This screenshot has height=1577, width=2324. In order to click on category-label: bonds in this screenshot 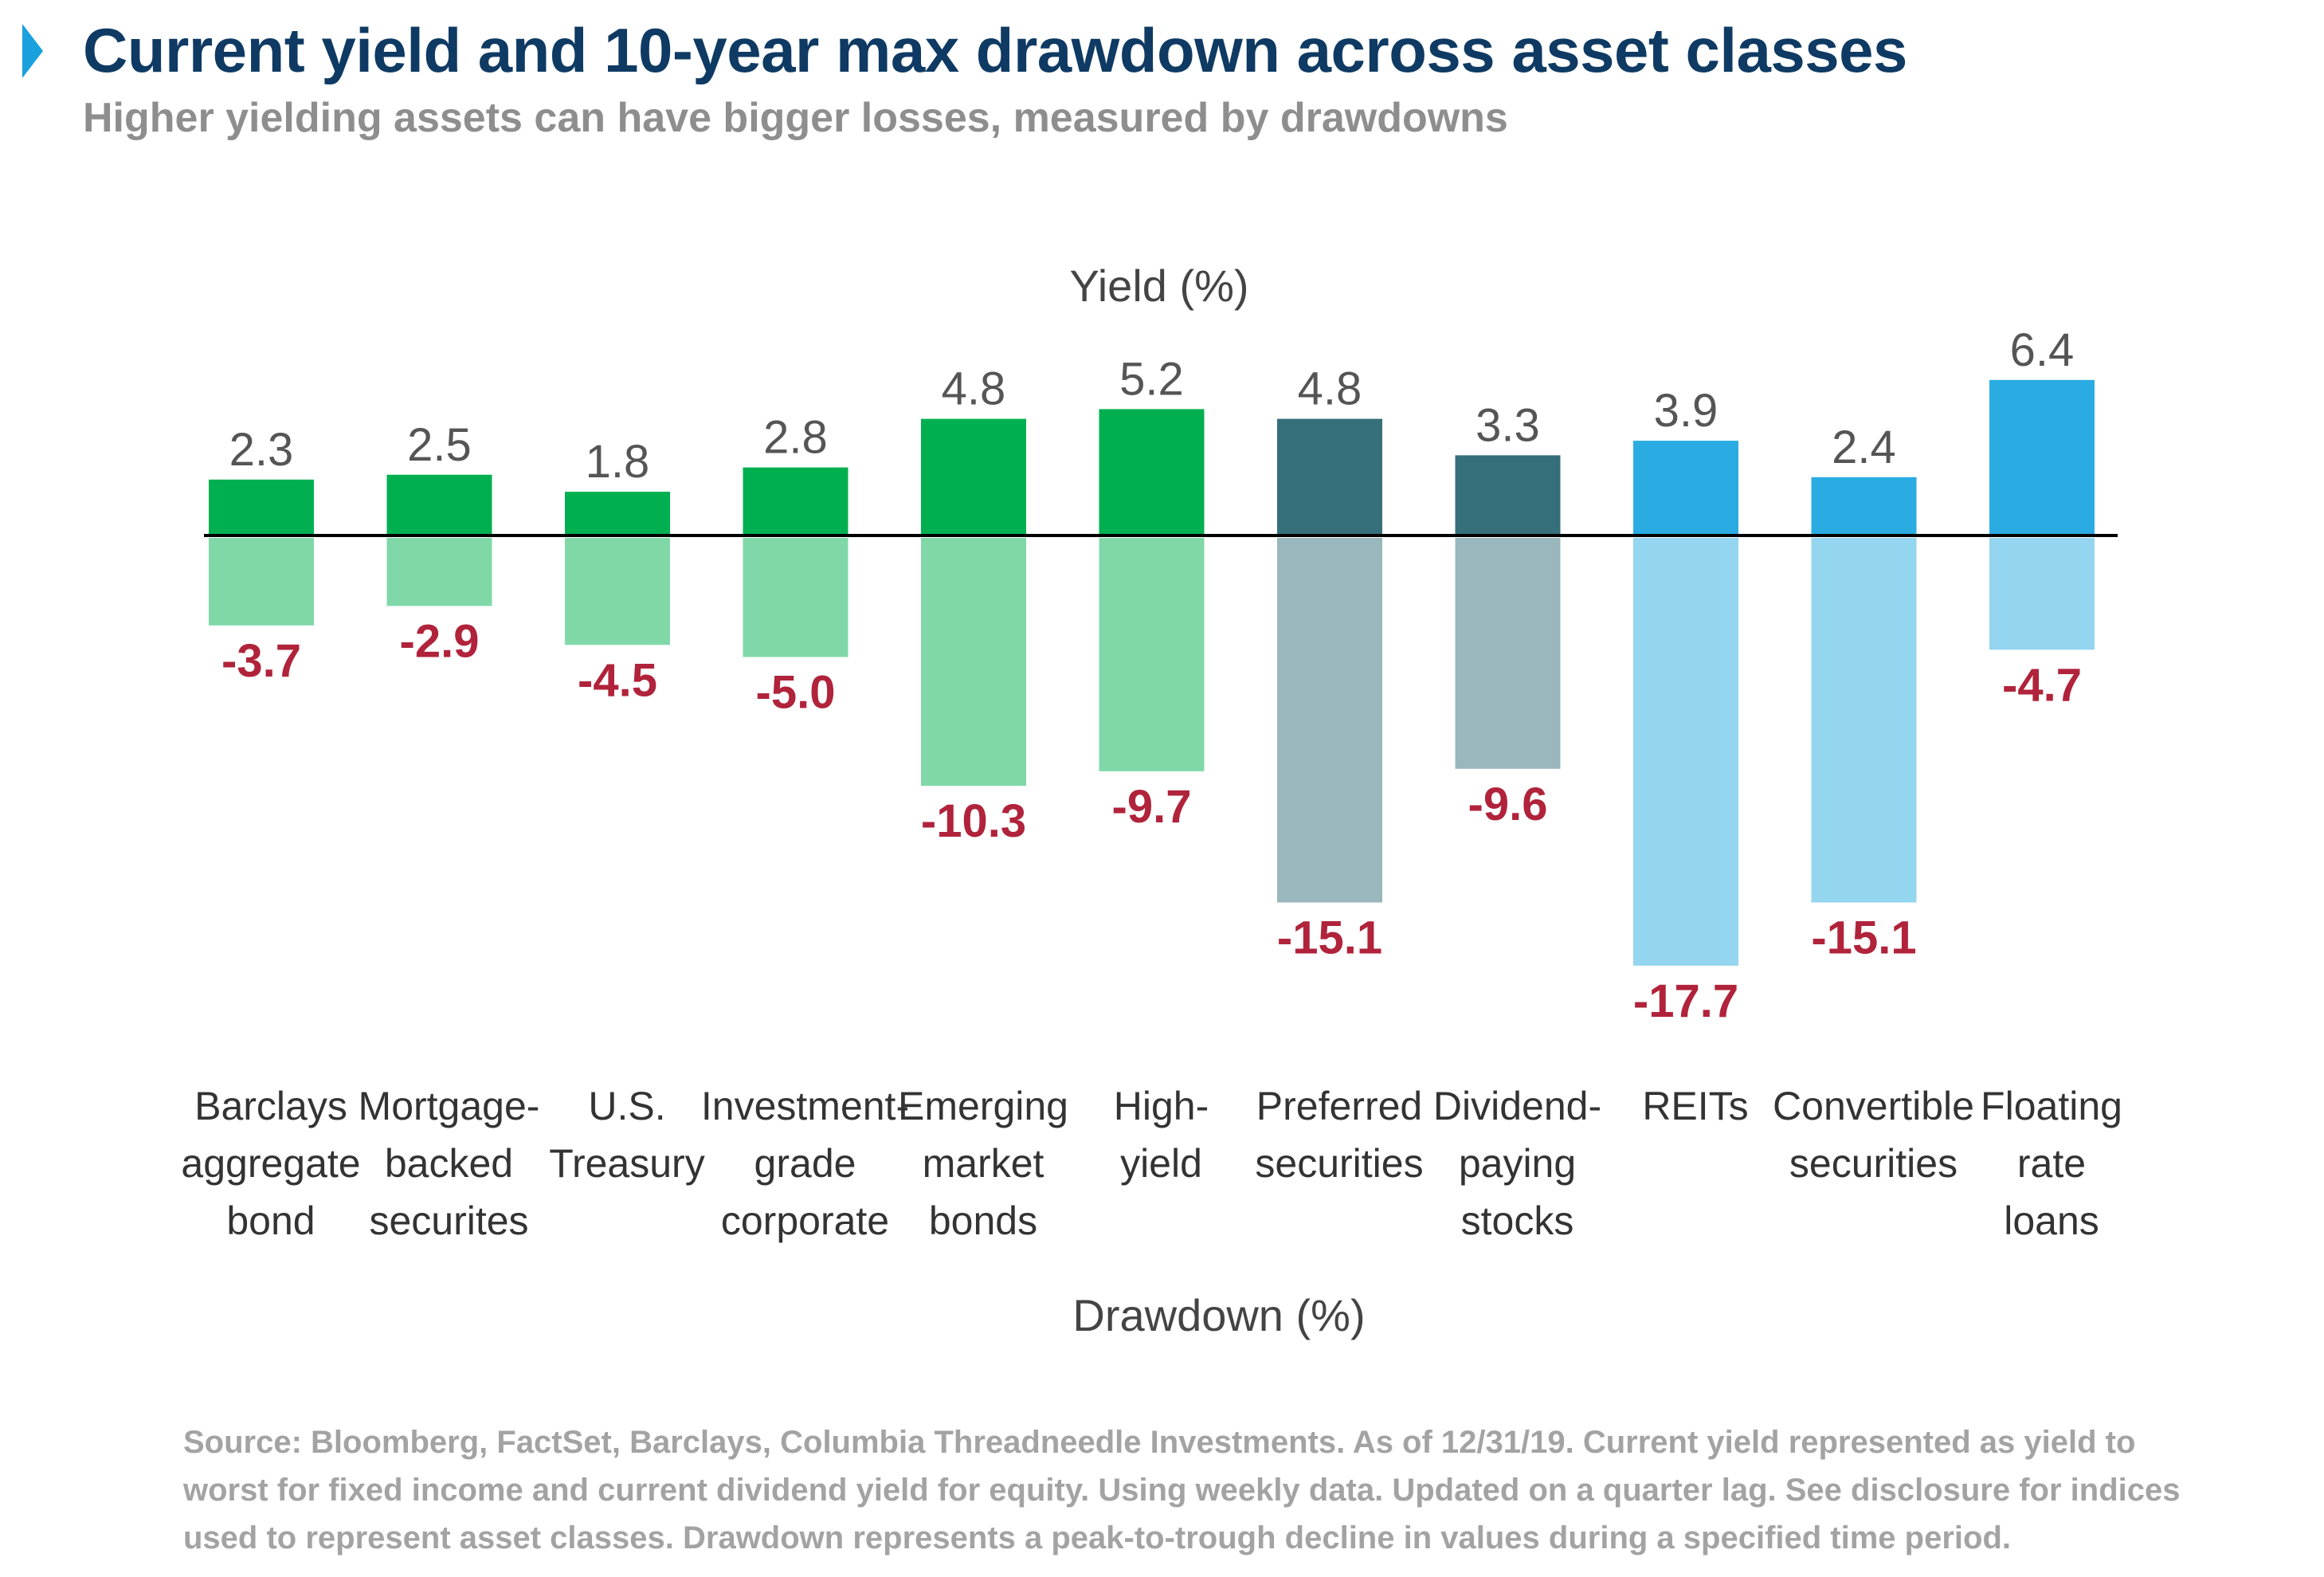, I will do `click(983, 1220)`.